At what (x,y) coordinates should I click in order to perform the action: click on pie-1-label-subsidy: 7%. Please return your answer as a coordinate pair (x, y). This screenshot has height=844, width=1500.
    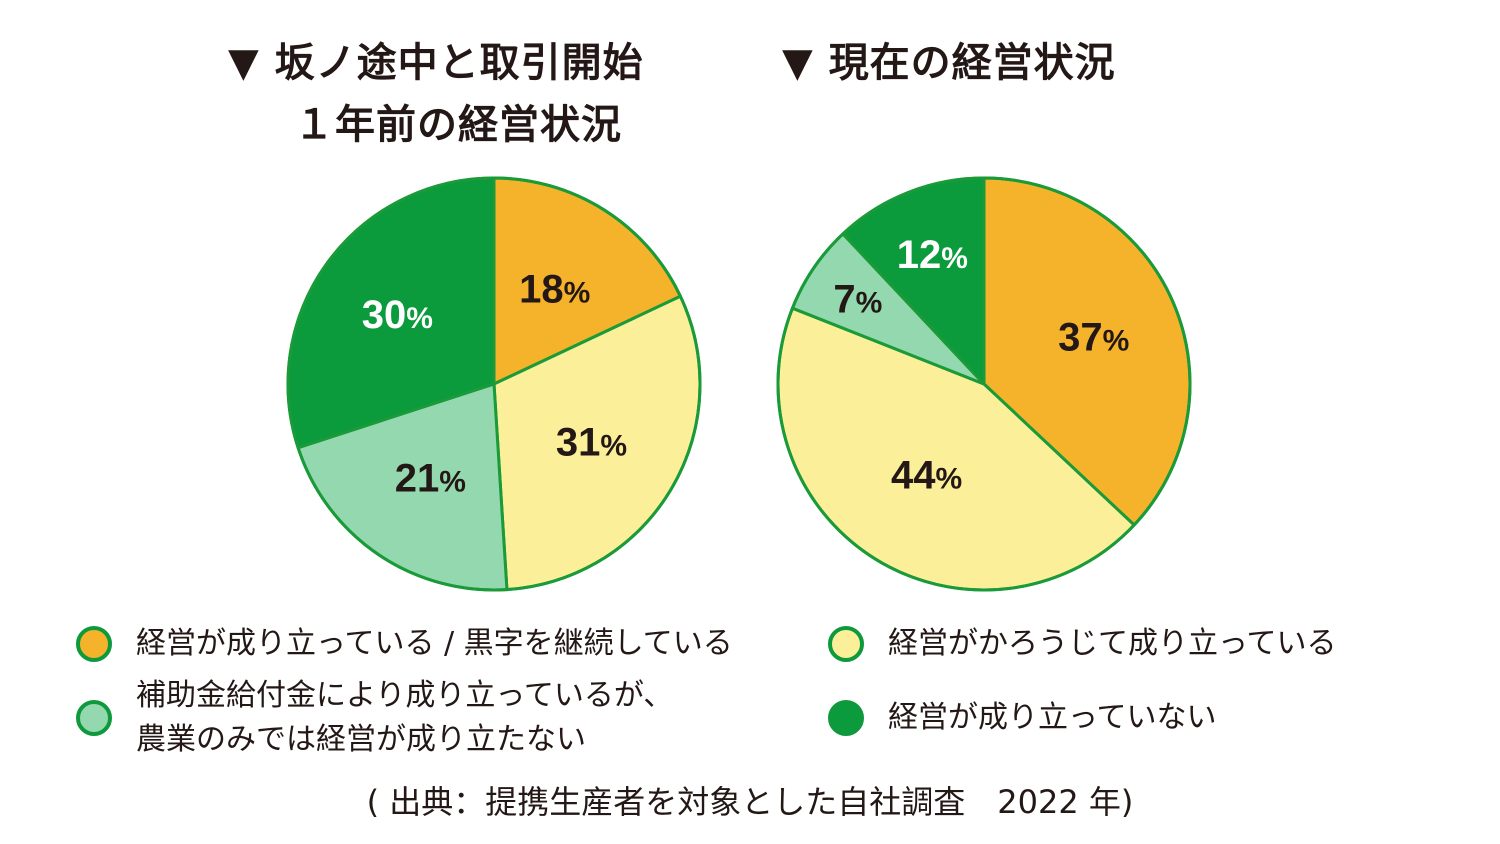
    Looking at the image, I should click on (857, 299).